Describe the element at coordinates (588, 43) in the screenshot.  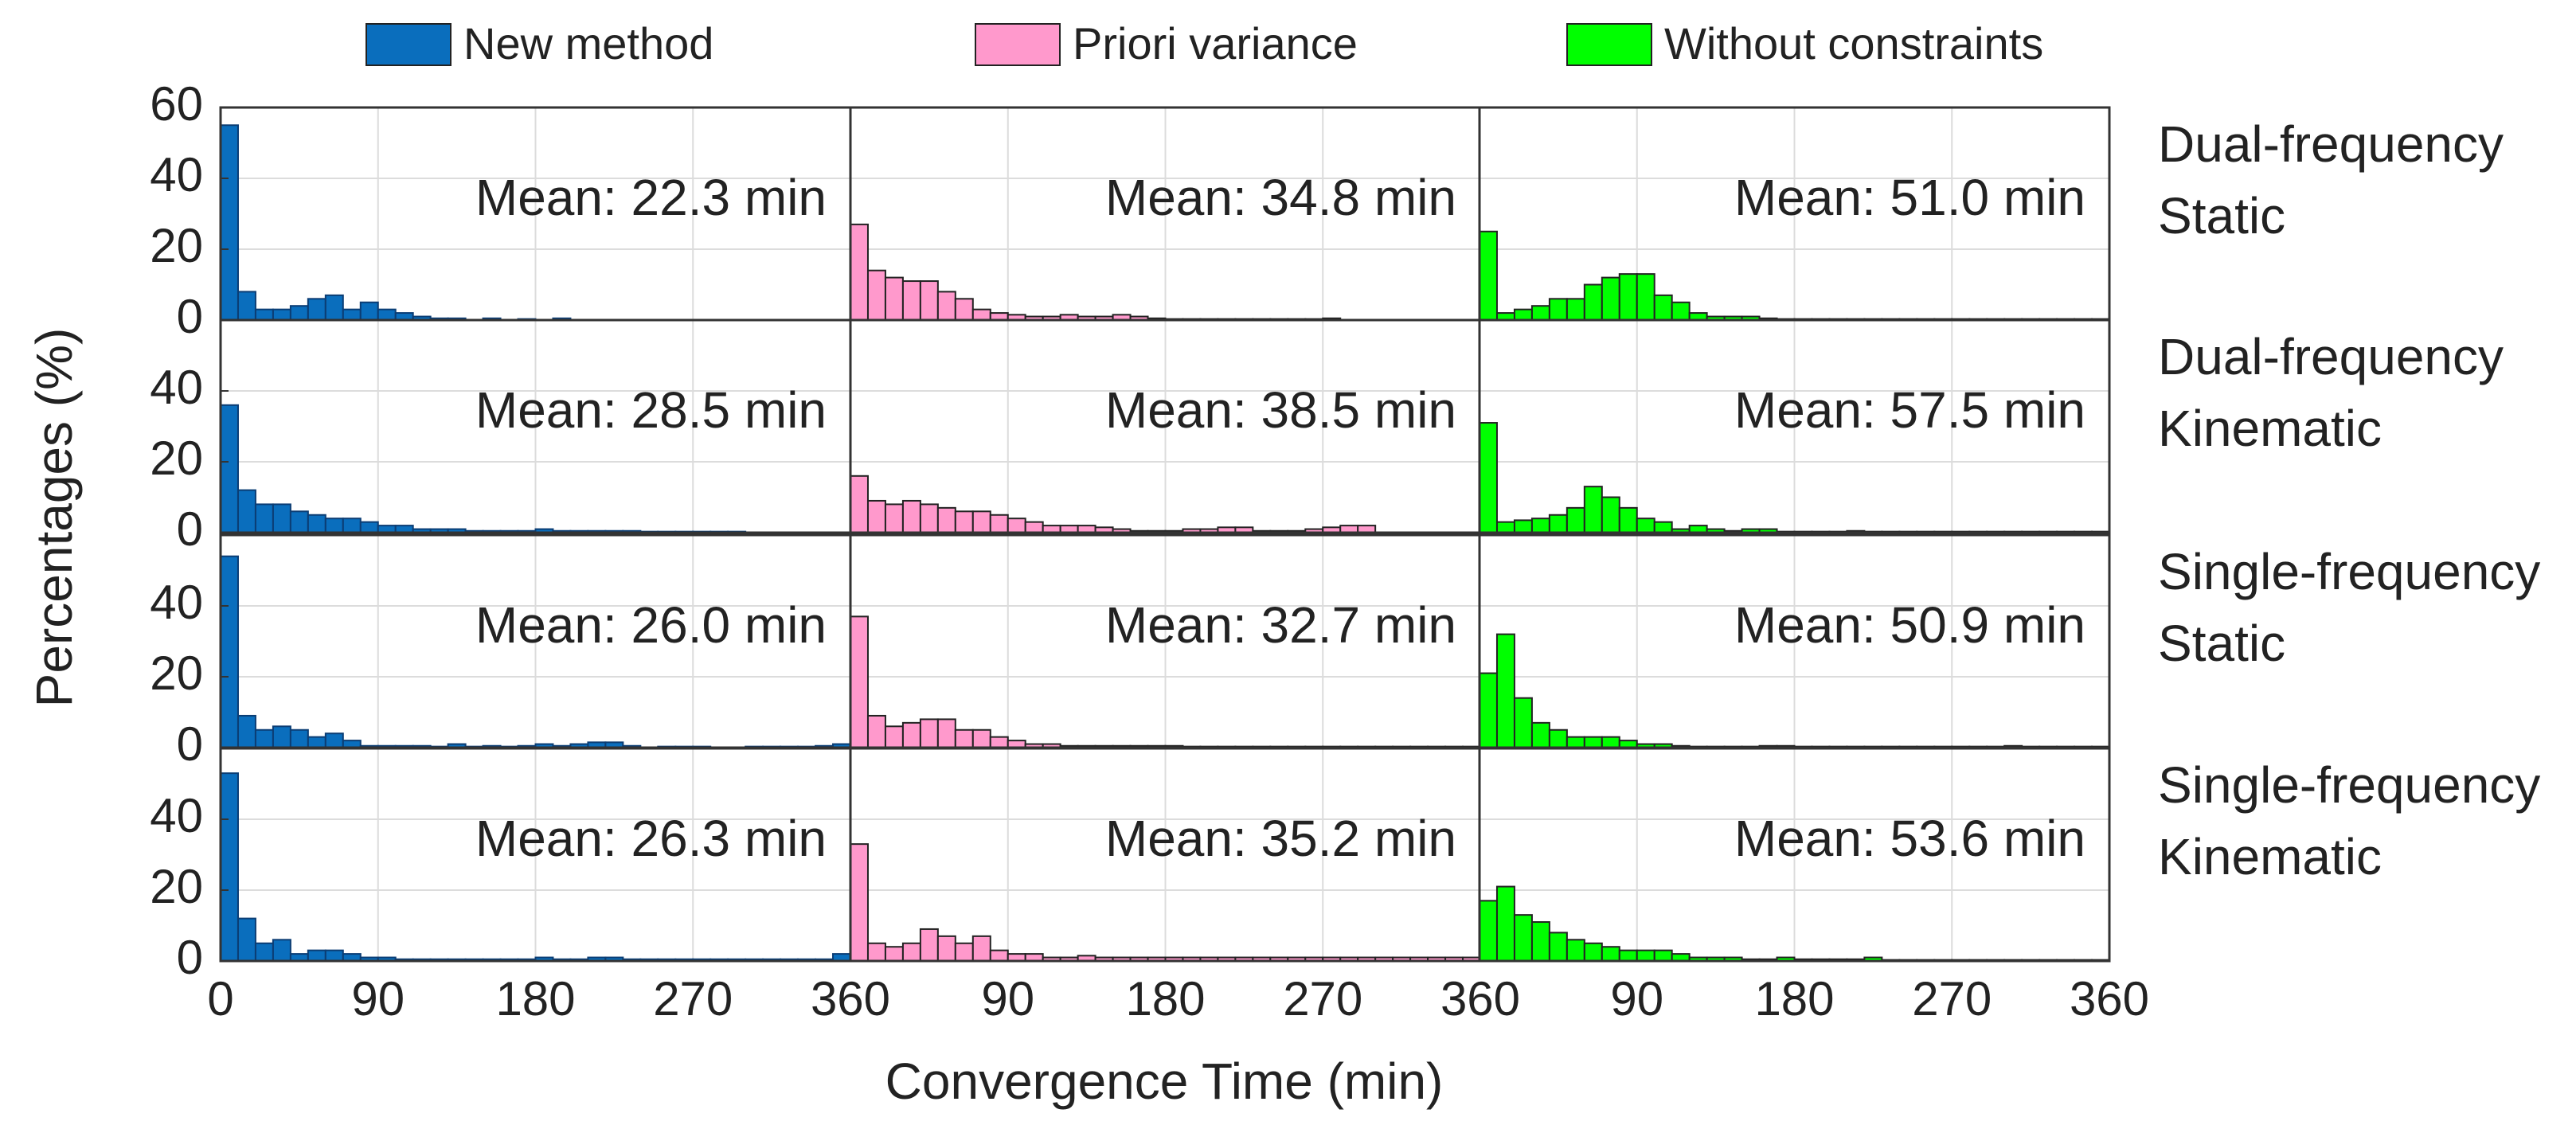
I see `legend-label: New method` at that location.